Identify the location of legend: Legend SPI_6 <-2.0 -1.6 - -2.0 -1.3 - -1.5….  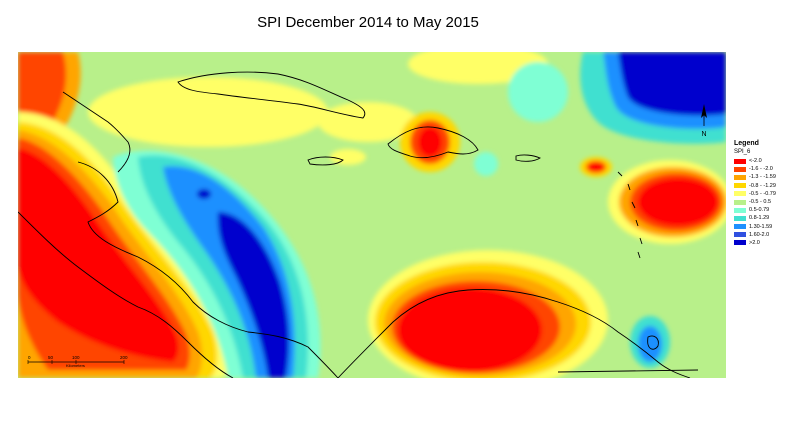
(762, 193).